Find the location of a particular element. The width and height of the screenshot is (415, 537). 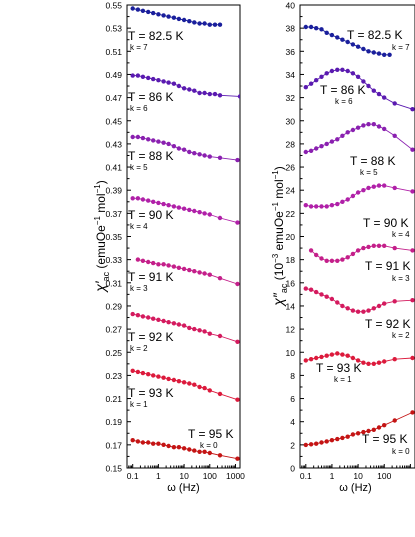

y-tick-label: 20 is located at coordinates (291, 237).